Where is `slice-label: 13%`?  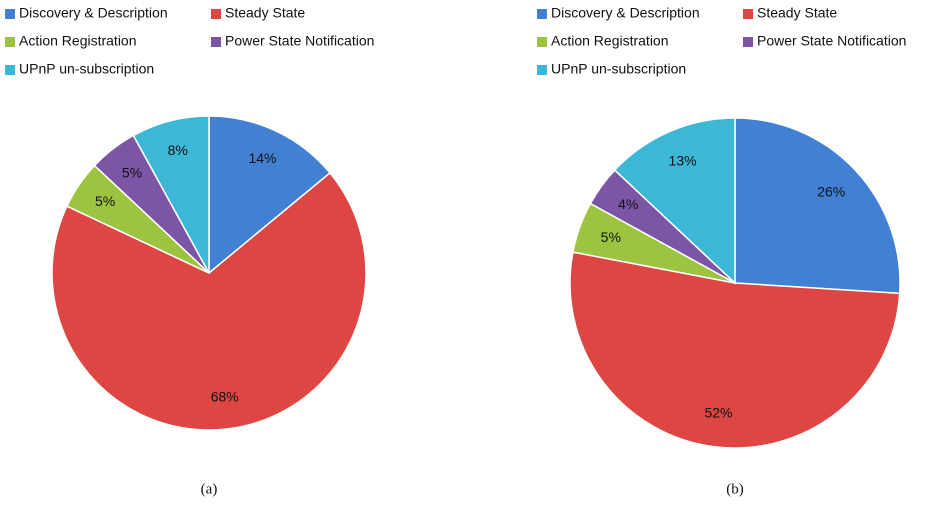
slice-label: 13% is located at coordinates (683, 161).